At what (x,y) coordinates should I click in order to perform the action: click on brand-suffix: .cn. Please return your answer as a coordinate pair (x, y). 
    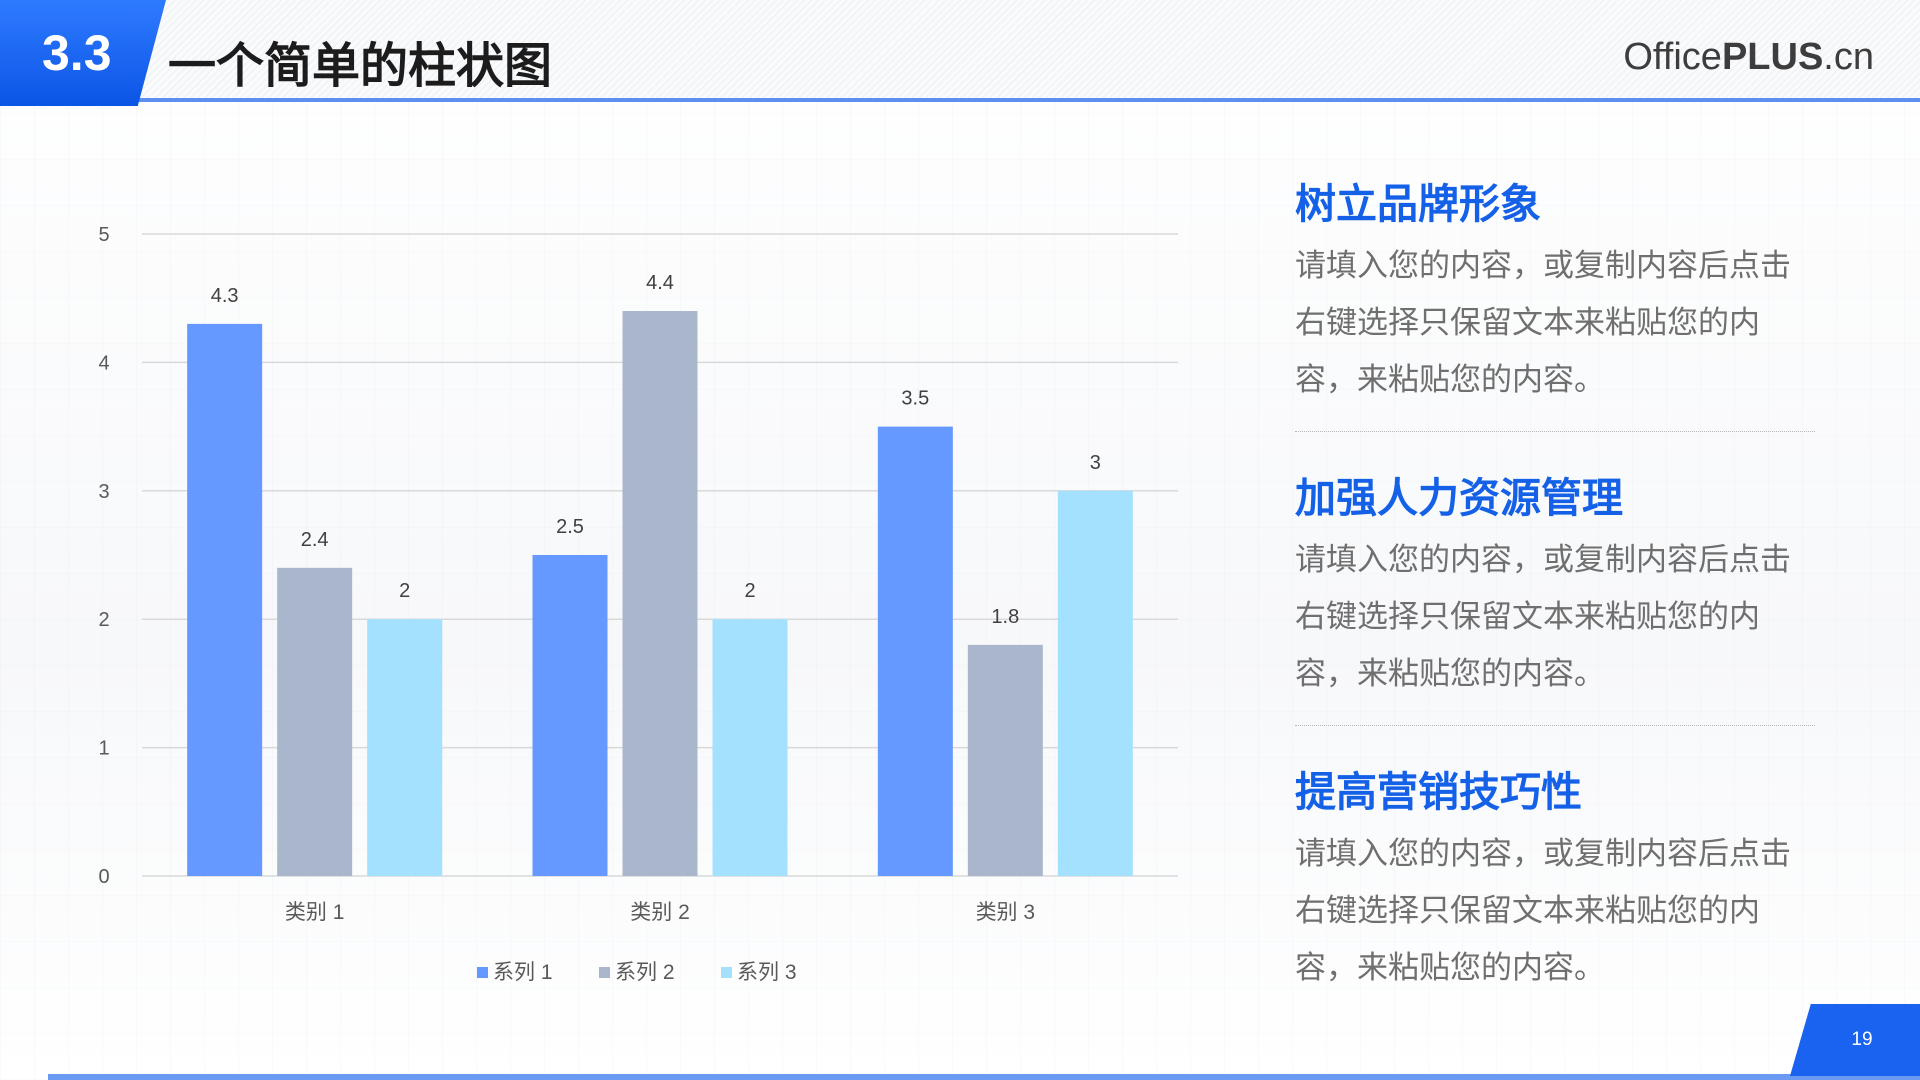
    Looking at the image, I should click on (1848, 57).